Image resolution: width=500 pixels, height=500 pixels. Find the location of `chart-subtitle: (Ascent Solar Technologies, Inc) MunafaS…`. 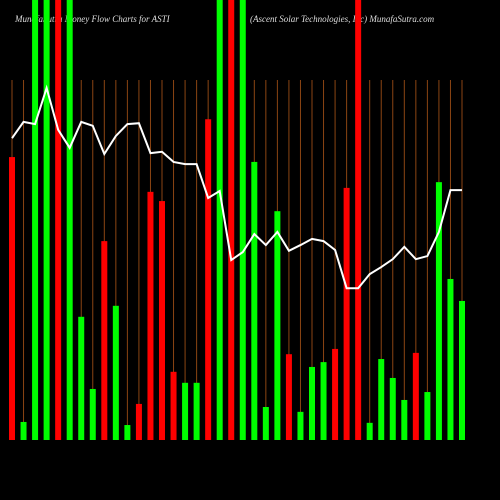

chart-subtitle: (Ascent Solar Technologies, Inc) MunafaS… is located at coordinates (342, 19).